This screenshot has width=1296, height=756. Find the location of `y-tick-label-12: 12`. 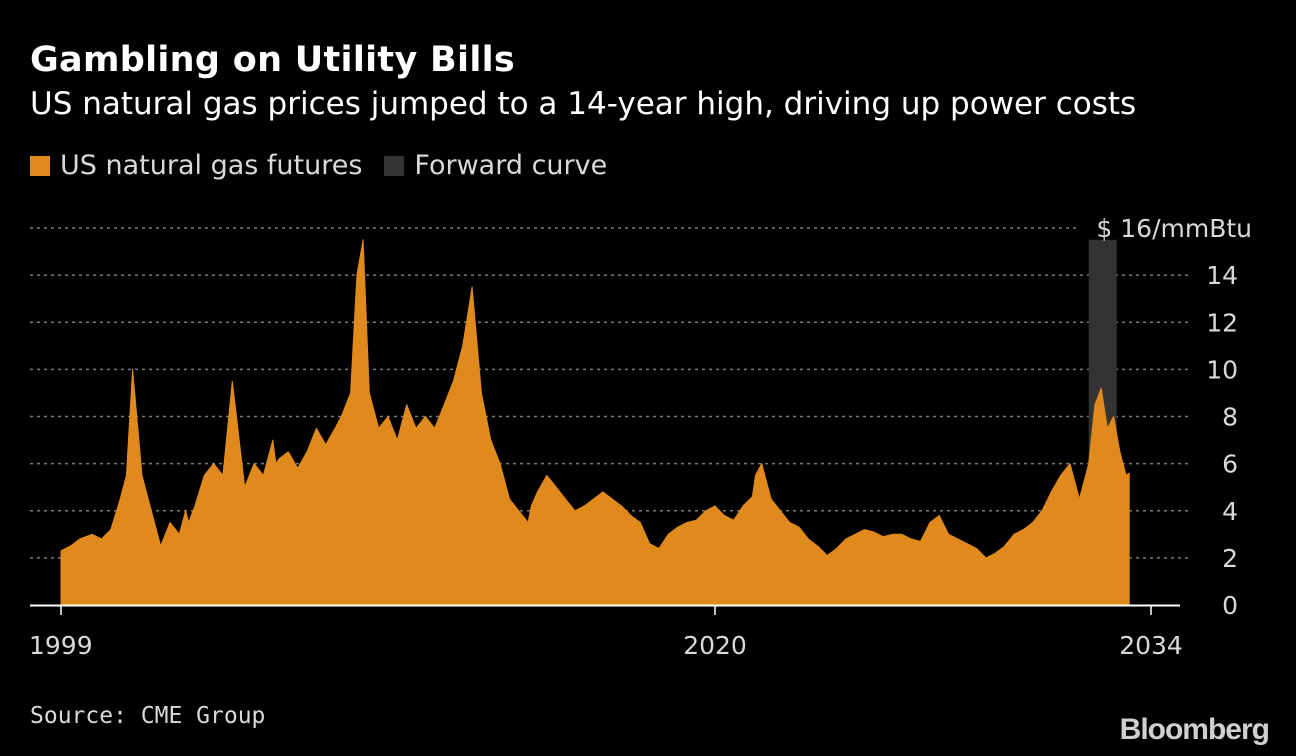

y-tick-label-12: 12 is located at coordinates (1222, 322).